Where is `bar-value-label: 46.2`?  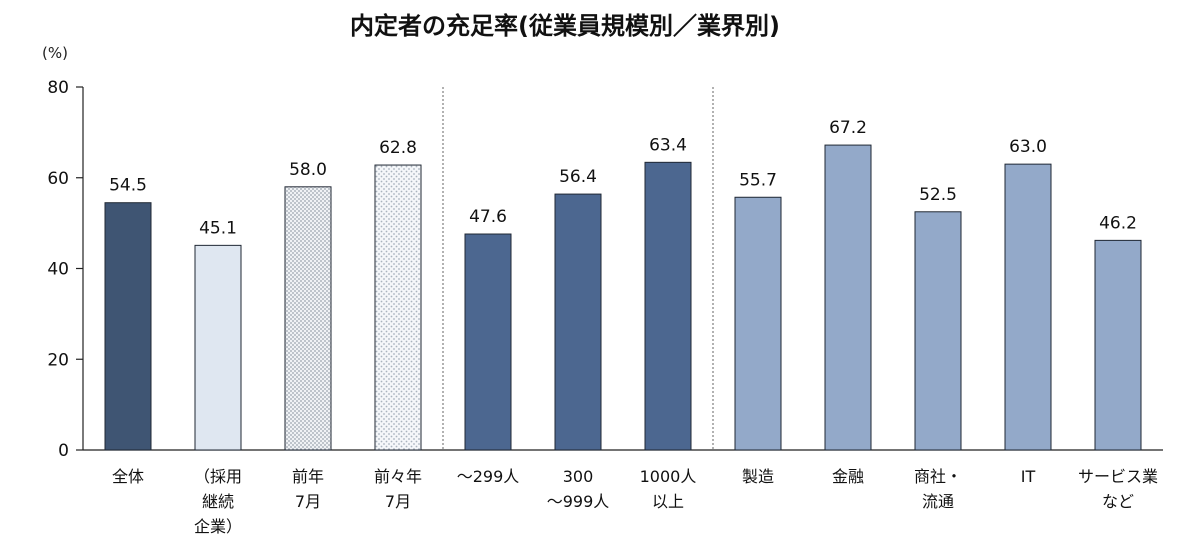
bar-value-label: 46.2 is located at coordinates (1118, 223).